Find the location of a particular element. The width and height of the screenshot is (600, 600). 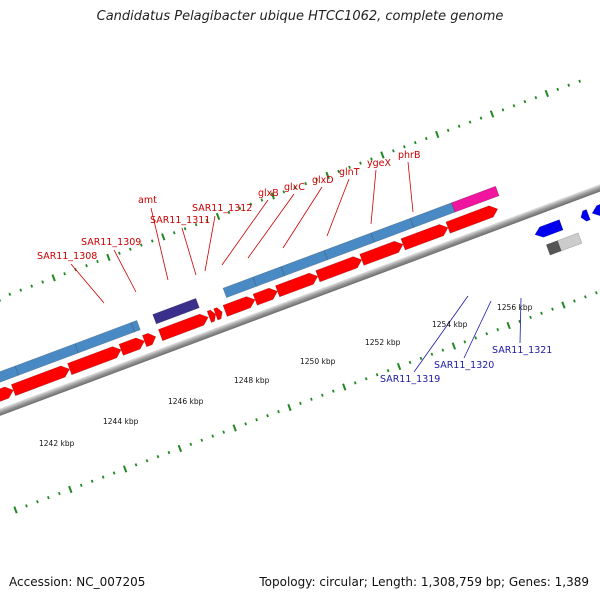

forward-gene-amt is located at coordinates (176, 311).